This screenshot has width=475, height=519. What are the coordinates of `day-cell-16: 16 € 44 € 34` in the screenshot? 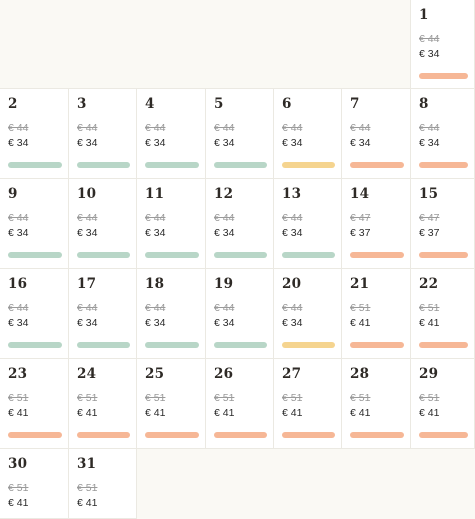 It's located at (34, 314).